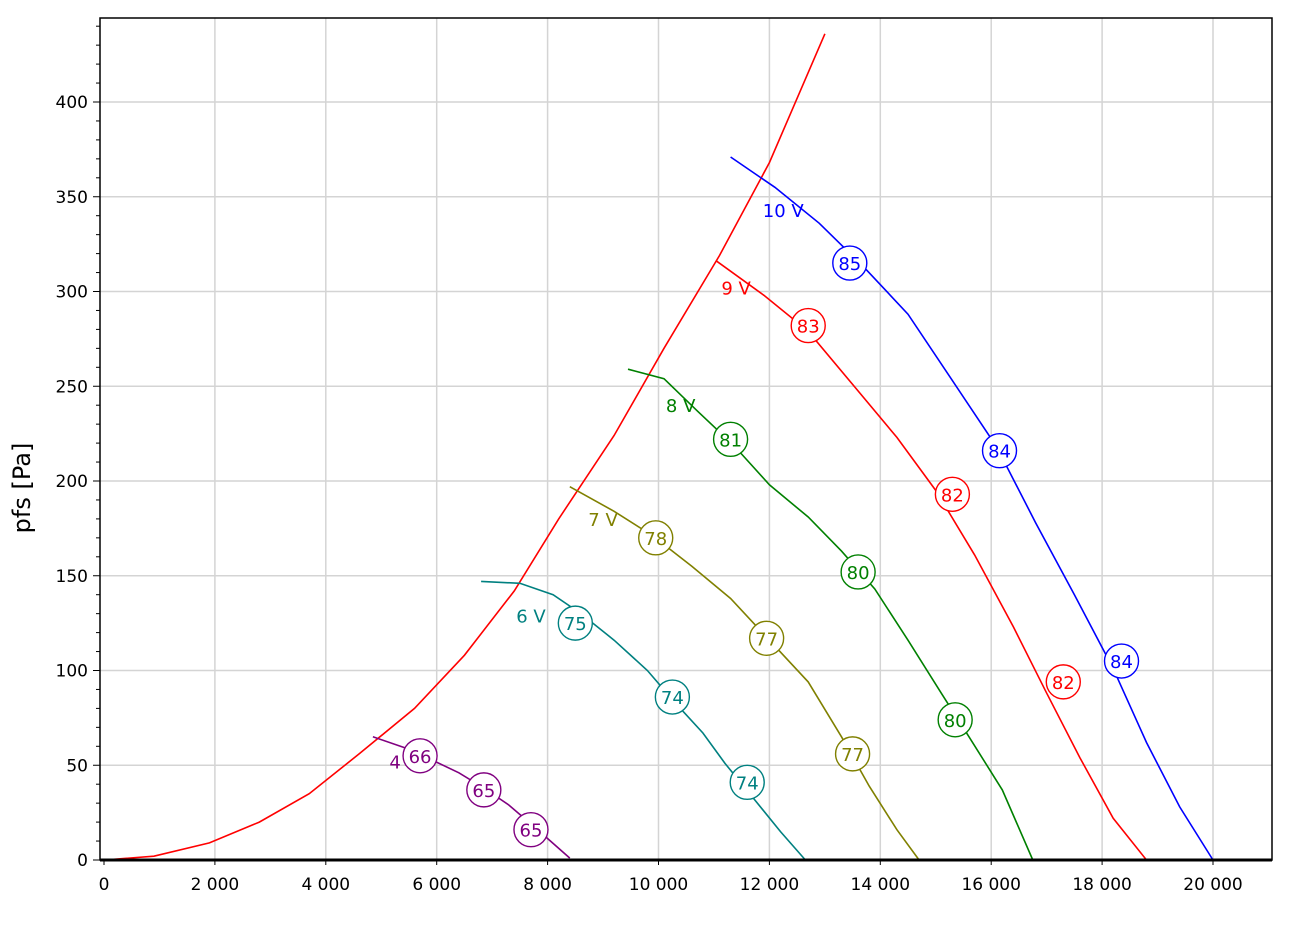 The width and height of the screenshot is (1311, 943). Describe the element at coordinates (325, 885) in the screenshot. I see `x-tick-label: 4 000` at that location.